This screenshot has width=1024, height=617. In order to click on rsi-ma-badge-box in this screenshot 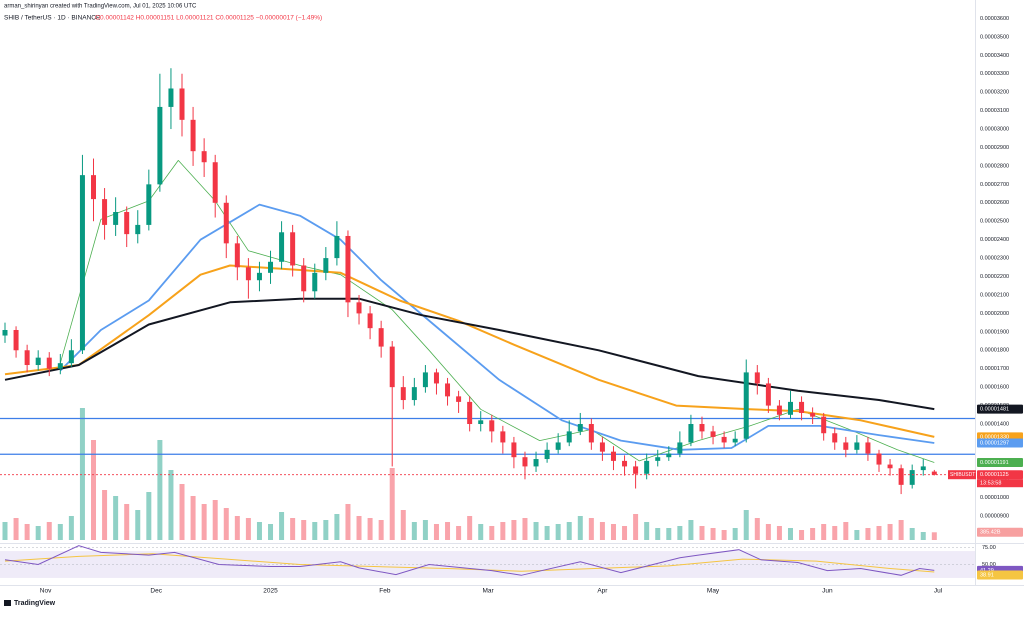, I will do `click(1000, 575)`.